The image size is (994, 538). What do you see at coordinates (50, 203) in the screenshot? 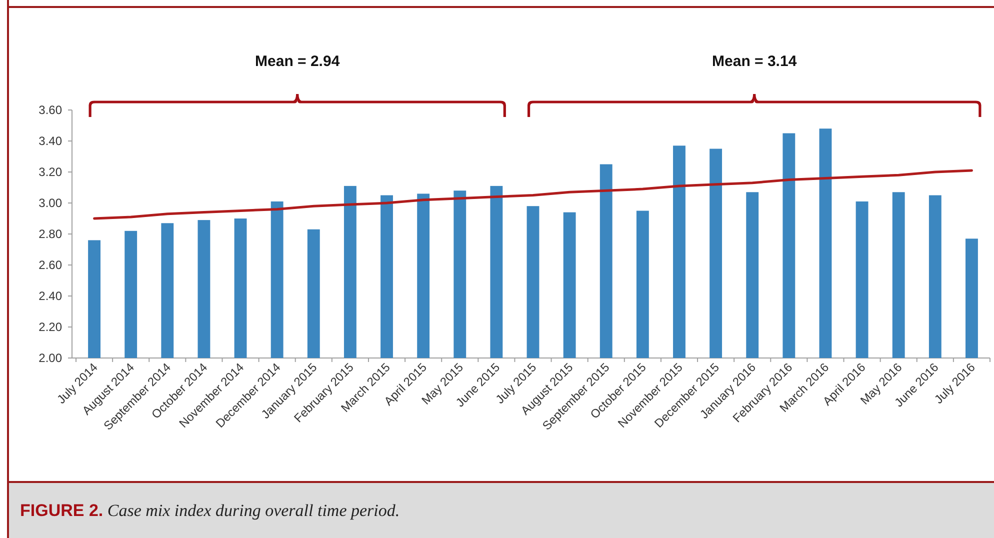
I see `y-tick-label: 3.00` at bounding box center [50, 203].